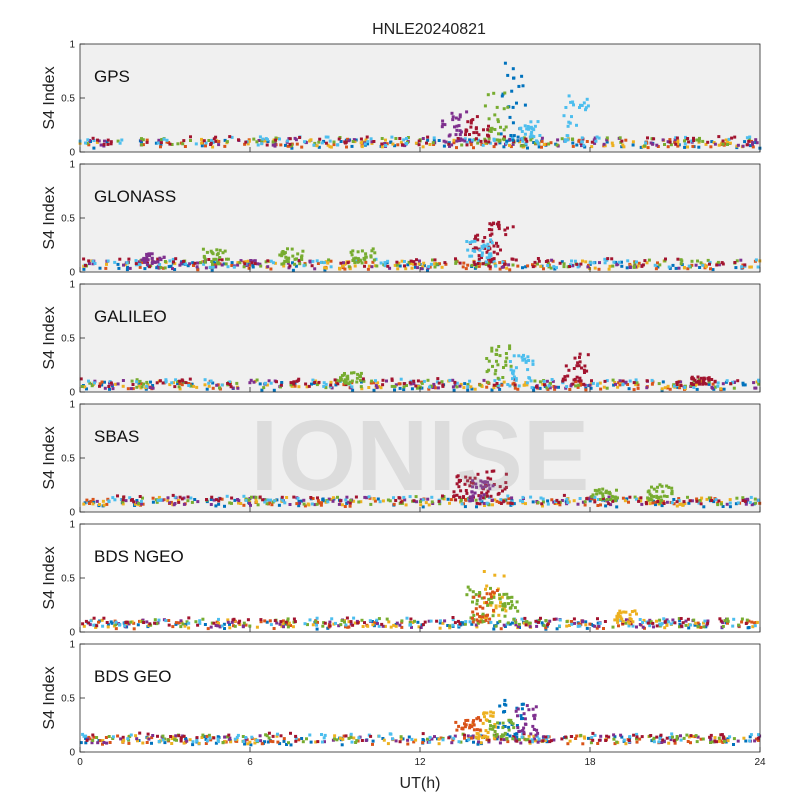 The height and width of the screenshot is (800, 800). I want to click on x-tick-label: 0, so click(80, 762).